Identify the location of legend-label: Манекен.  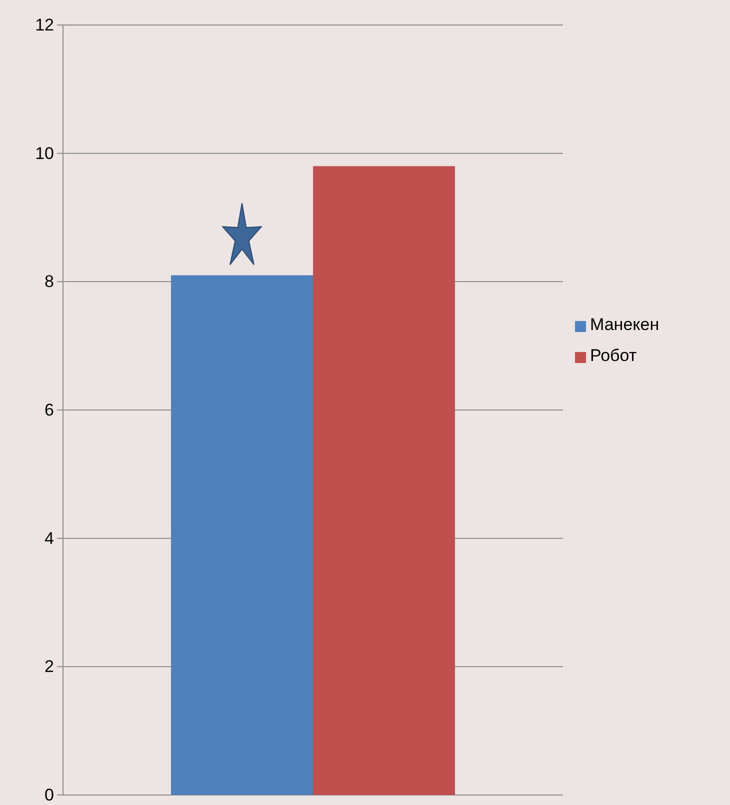
(625, 324).